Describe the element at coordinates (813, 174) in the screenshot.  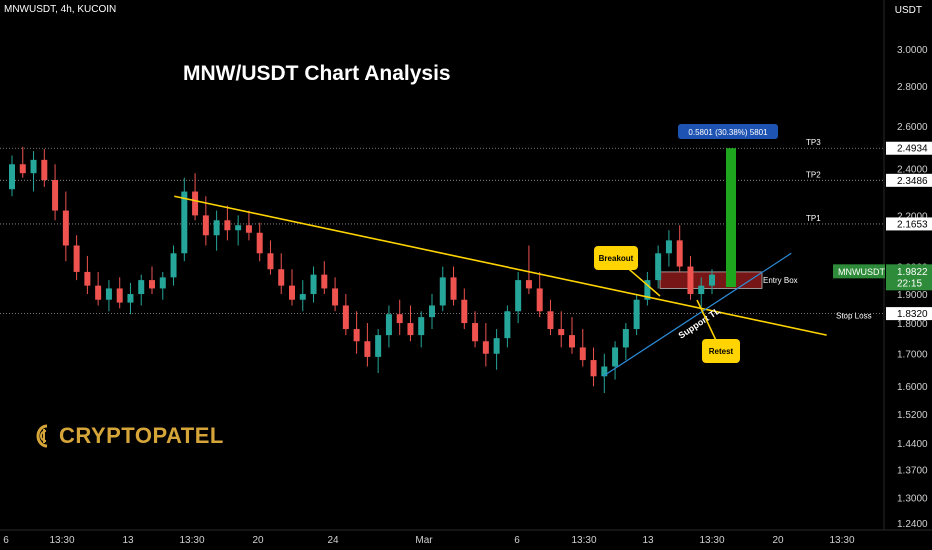
I see `level-label: TP2` at that location.